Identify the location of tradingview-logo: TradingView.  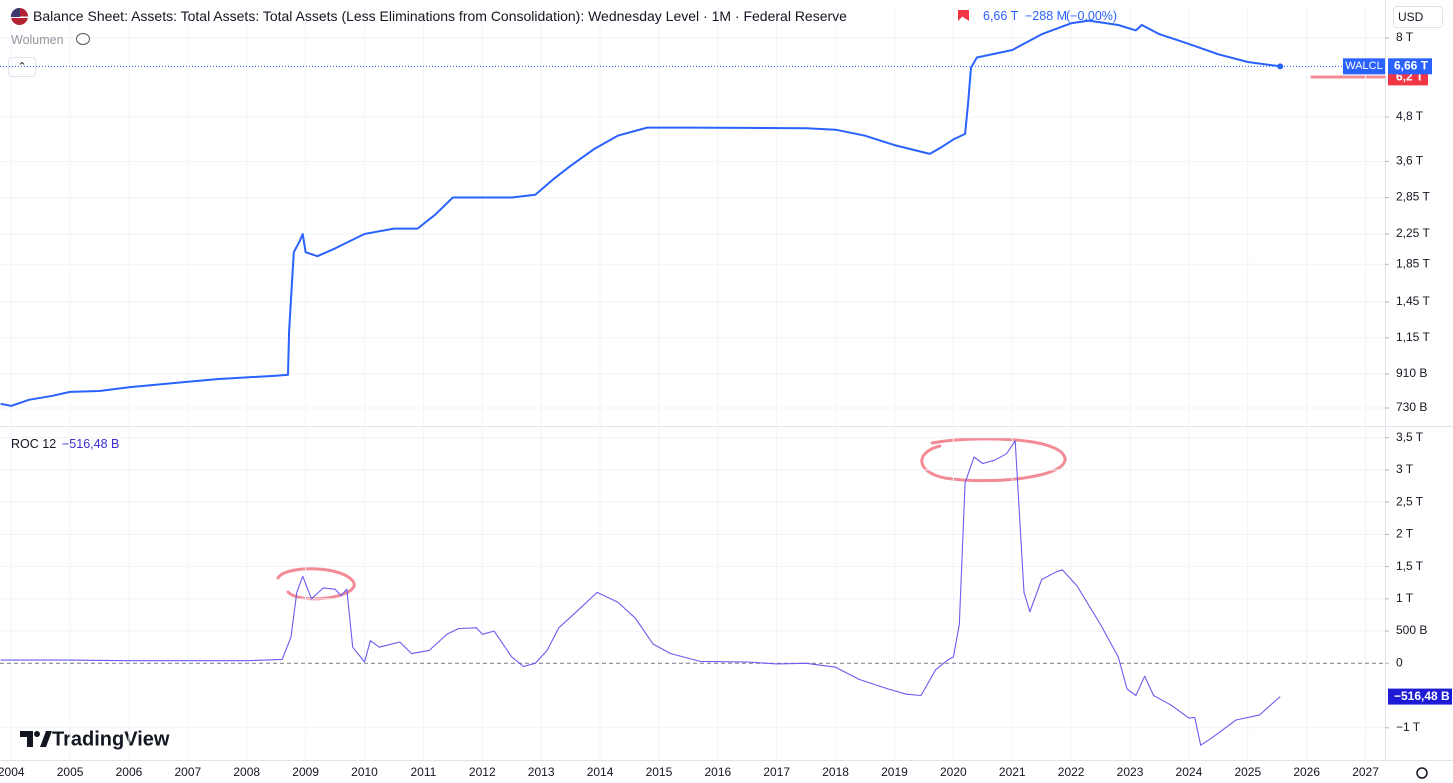
(95, 739).